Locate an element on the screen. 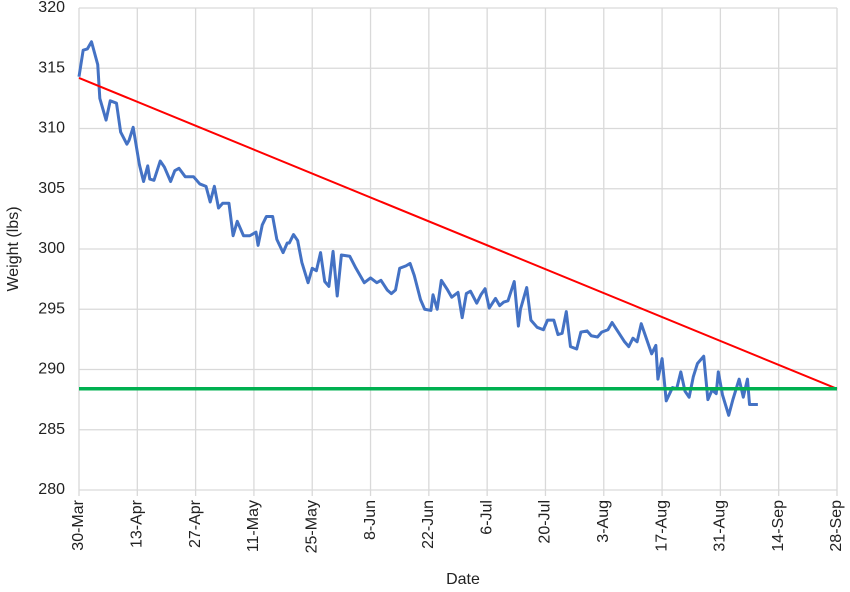 This screenshot has height=592, width=850. x-tick-label: 25-May is located at coordinates (311, 526).